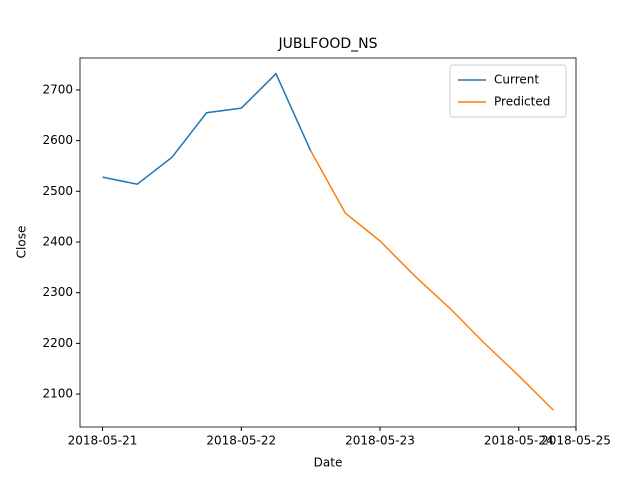  I want to click on y-tick-label: 2100, so click(57, 394).